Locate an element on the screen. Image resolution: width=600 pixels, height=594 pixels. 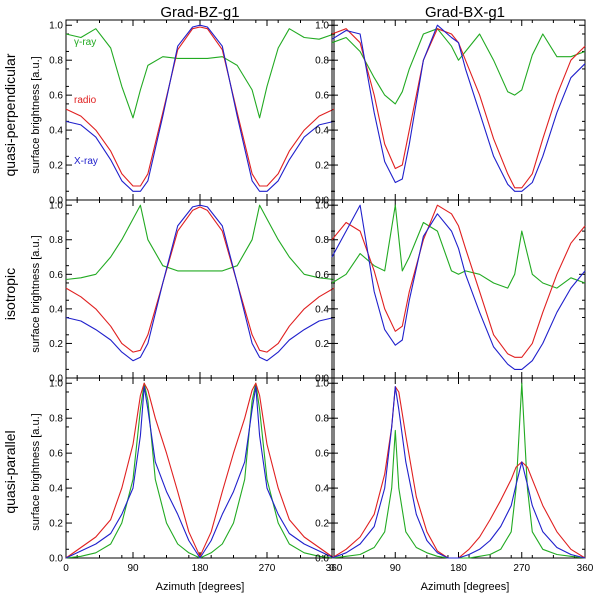
legend-radio: radio is located at coordinates (85, 100).